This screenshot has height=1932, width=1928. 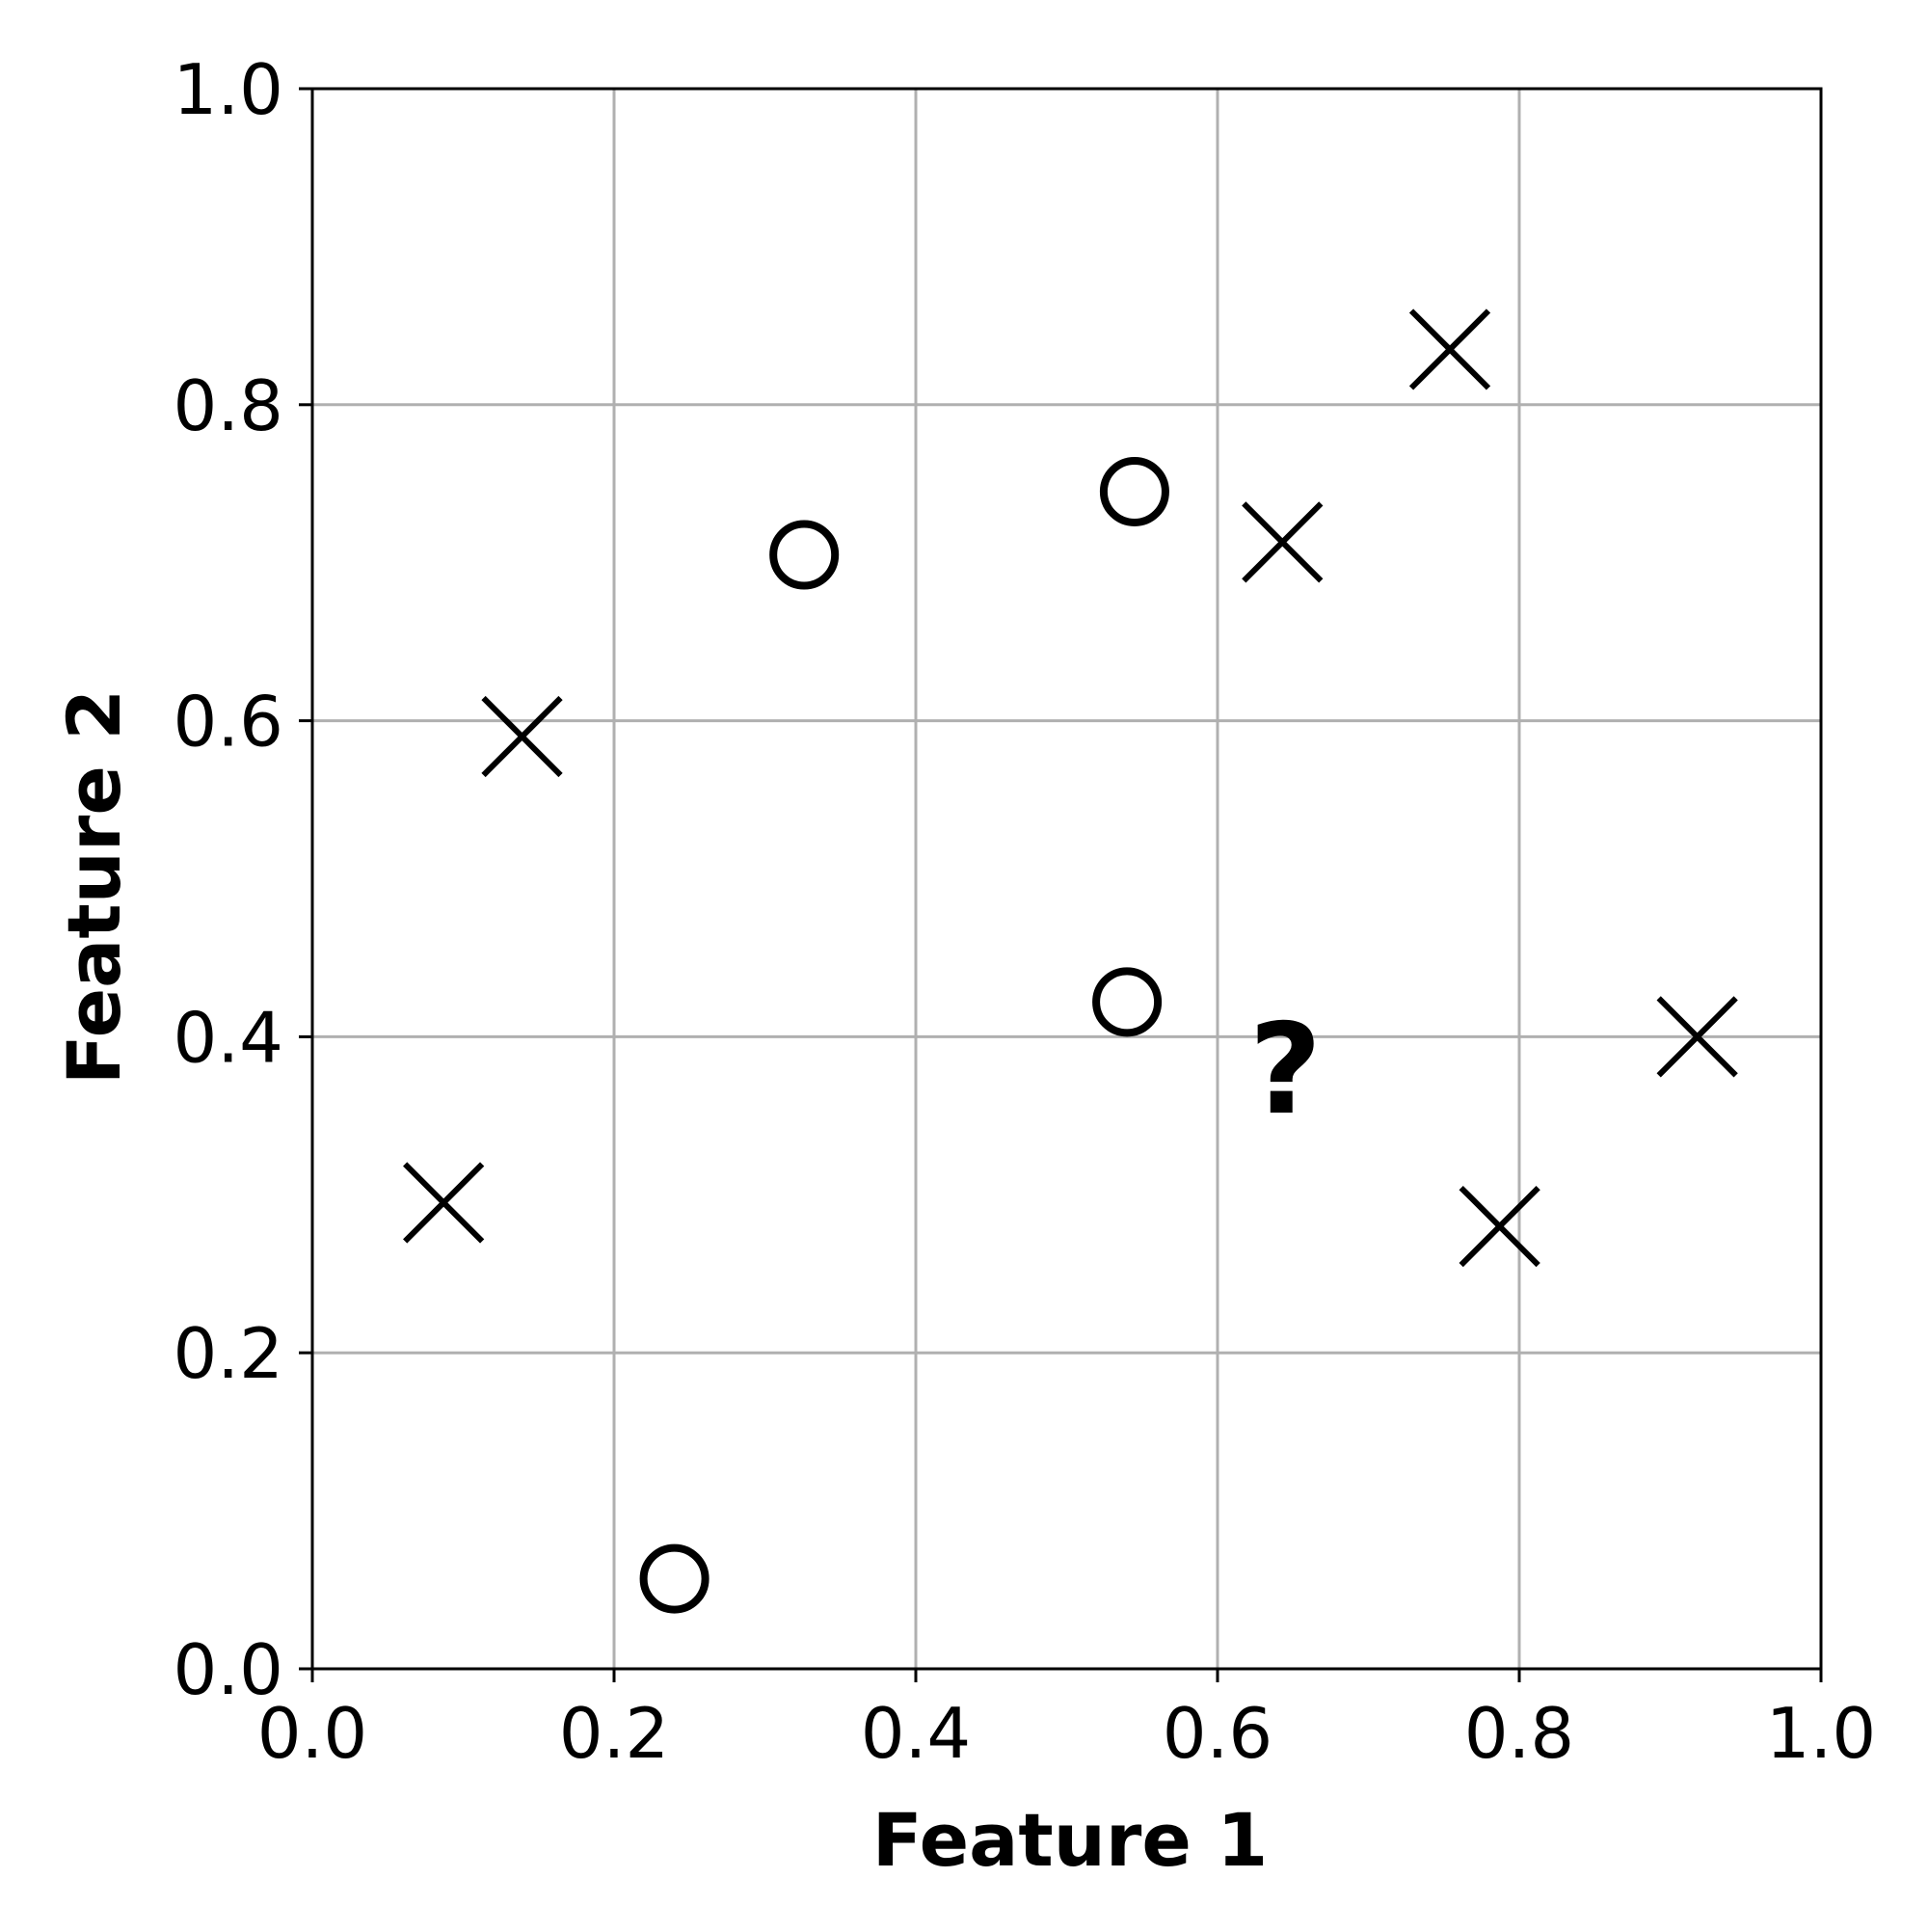 I want to click on y-tick-label: 0.2, so click(x=228, y=1354).